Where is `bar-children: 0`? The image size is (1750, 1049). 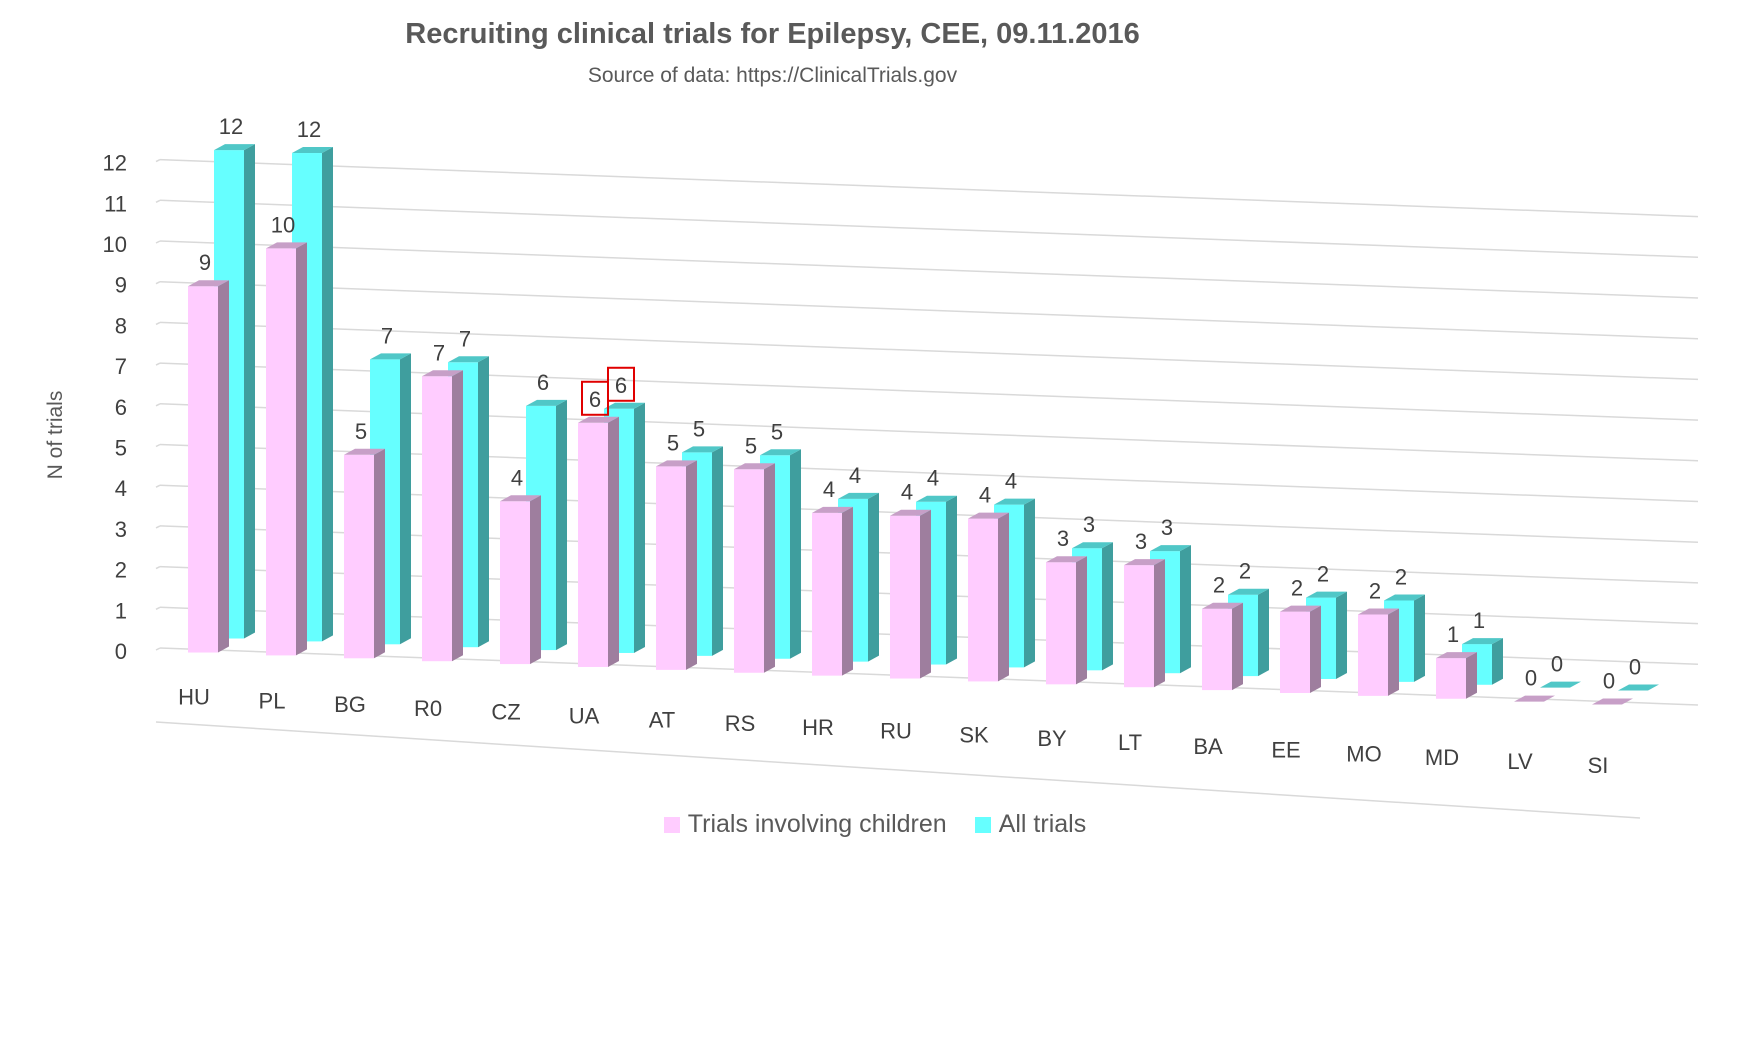
bar-children: 0 is located at coordinates (1534, 684).